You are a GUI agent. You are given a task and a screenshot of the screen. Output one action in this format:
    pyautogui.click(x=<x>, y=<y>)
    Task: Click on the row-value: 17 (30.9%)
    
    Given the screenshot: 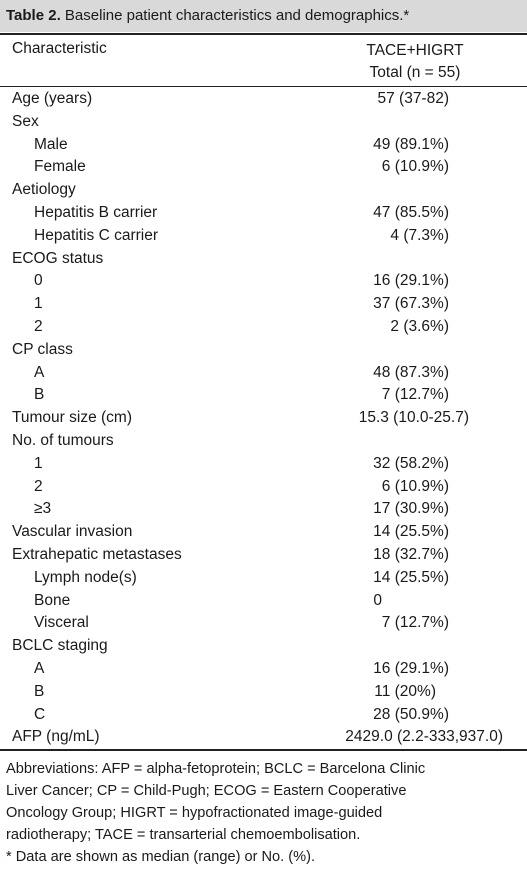 What is the action you would take?
    pyautogui.click(x=411, y=509)
    